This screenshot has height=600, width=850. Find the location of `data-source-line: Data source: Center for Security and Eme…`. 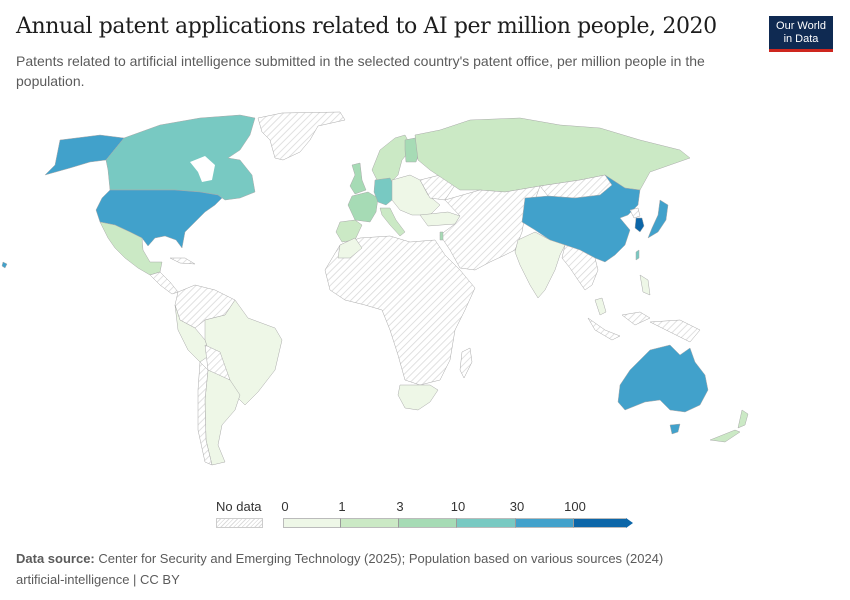

data-source-line: Data source: Center for Security and Eme… is located at coordinates (339, 558).